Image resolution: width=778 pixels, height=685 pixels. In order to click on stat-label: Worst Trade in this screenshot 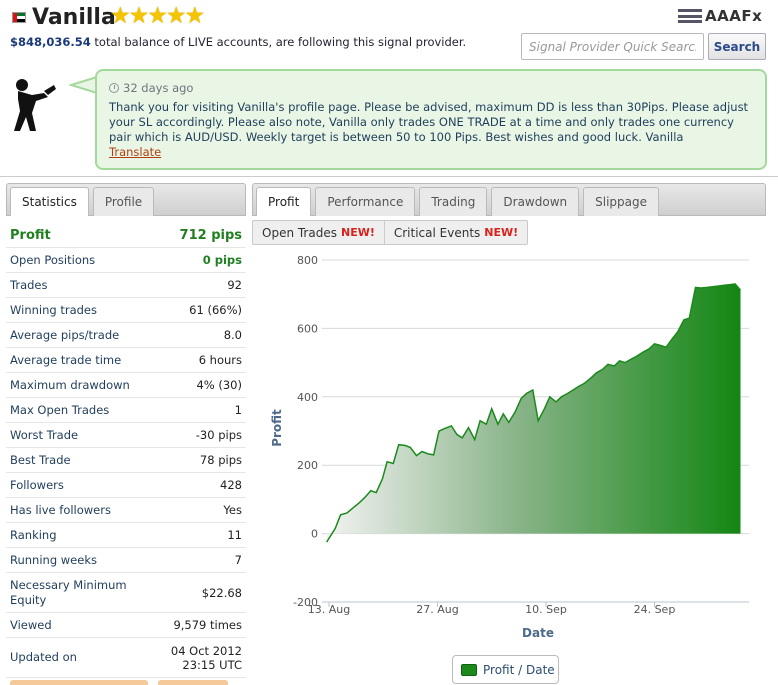, I will do `click(44, 435)`.